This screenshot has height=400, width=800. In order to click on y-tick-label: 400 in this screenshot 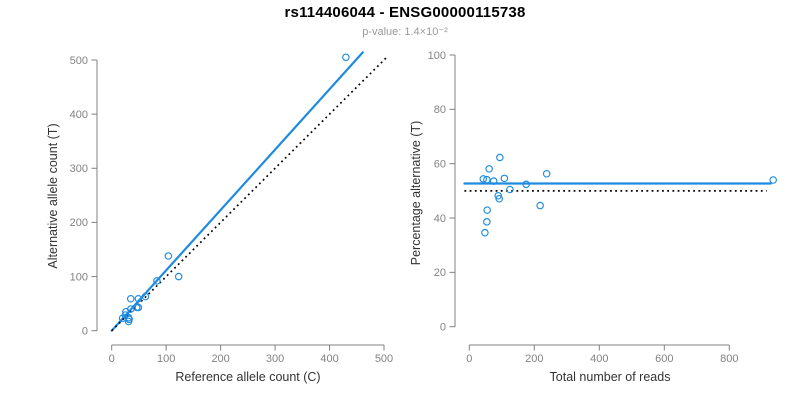, I will do `click(79, 115)`.